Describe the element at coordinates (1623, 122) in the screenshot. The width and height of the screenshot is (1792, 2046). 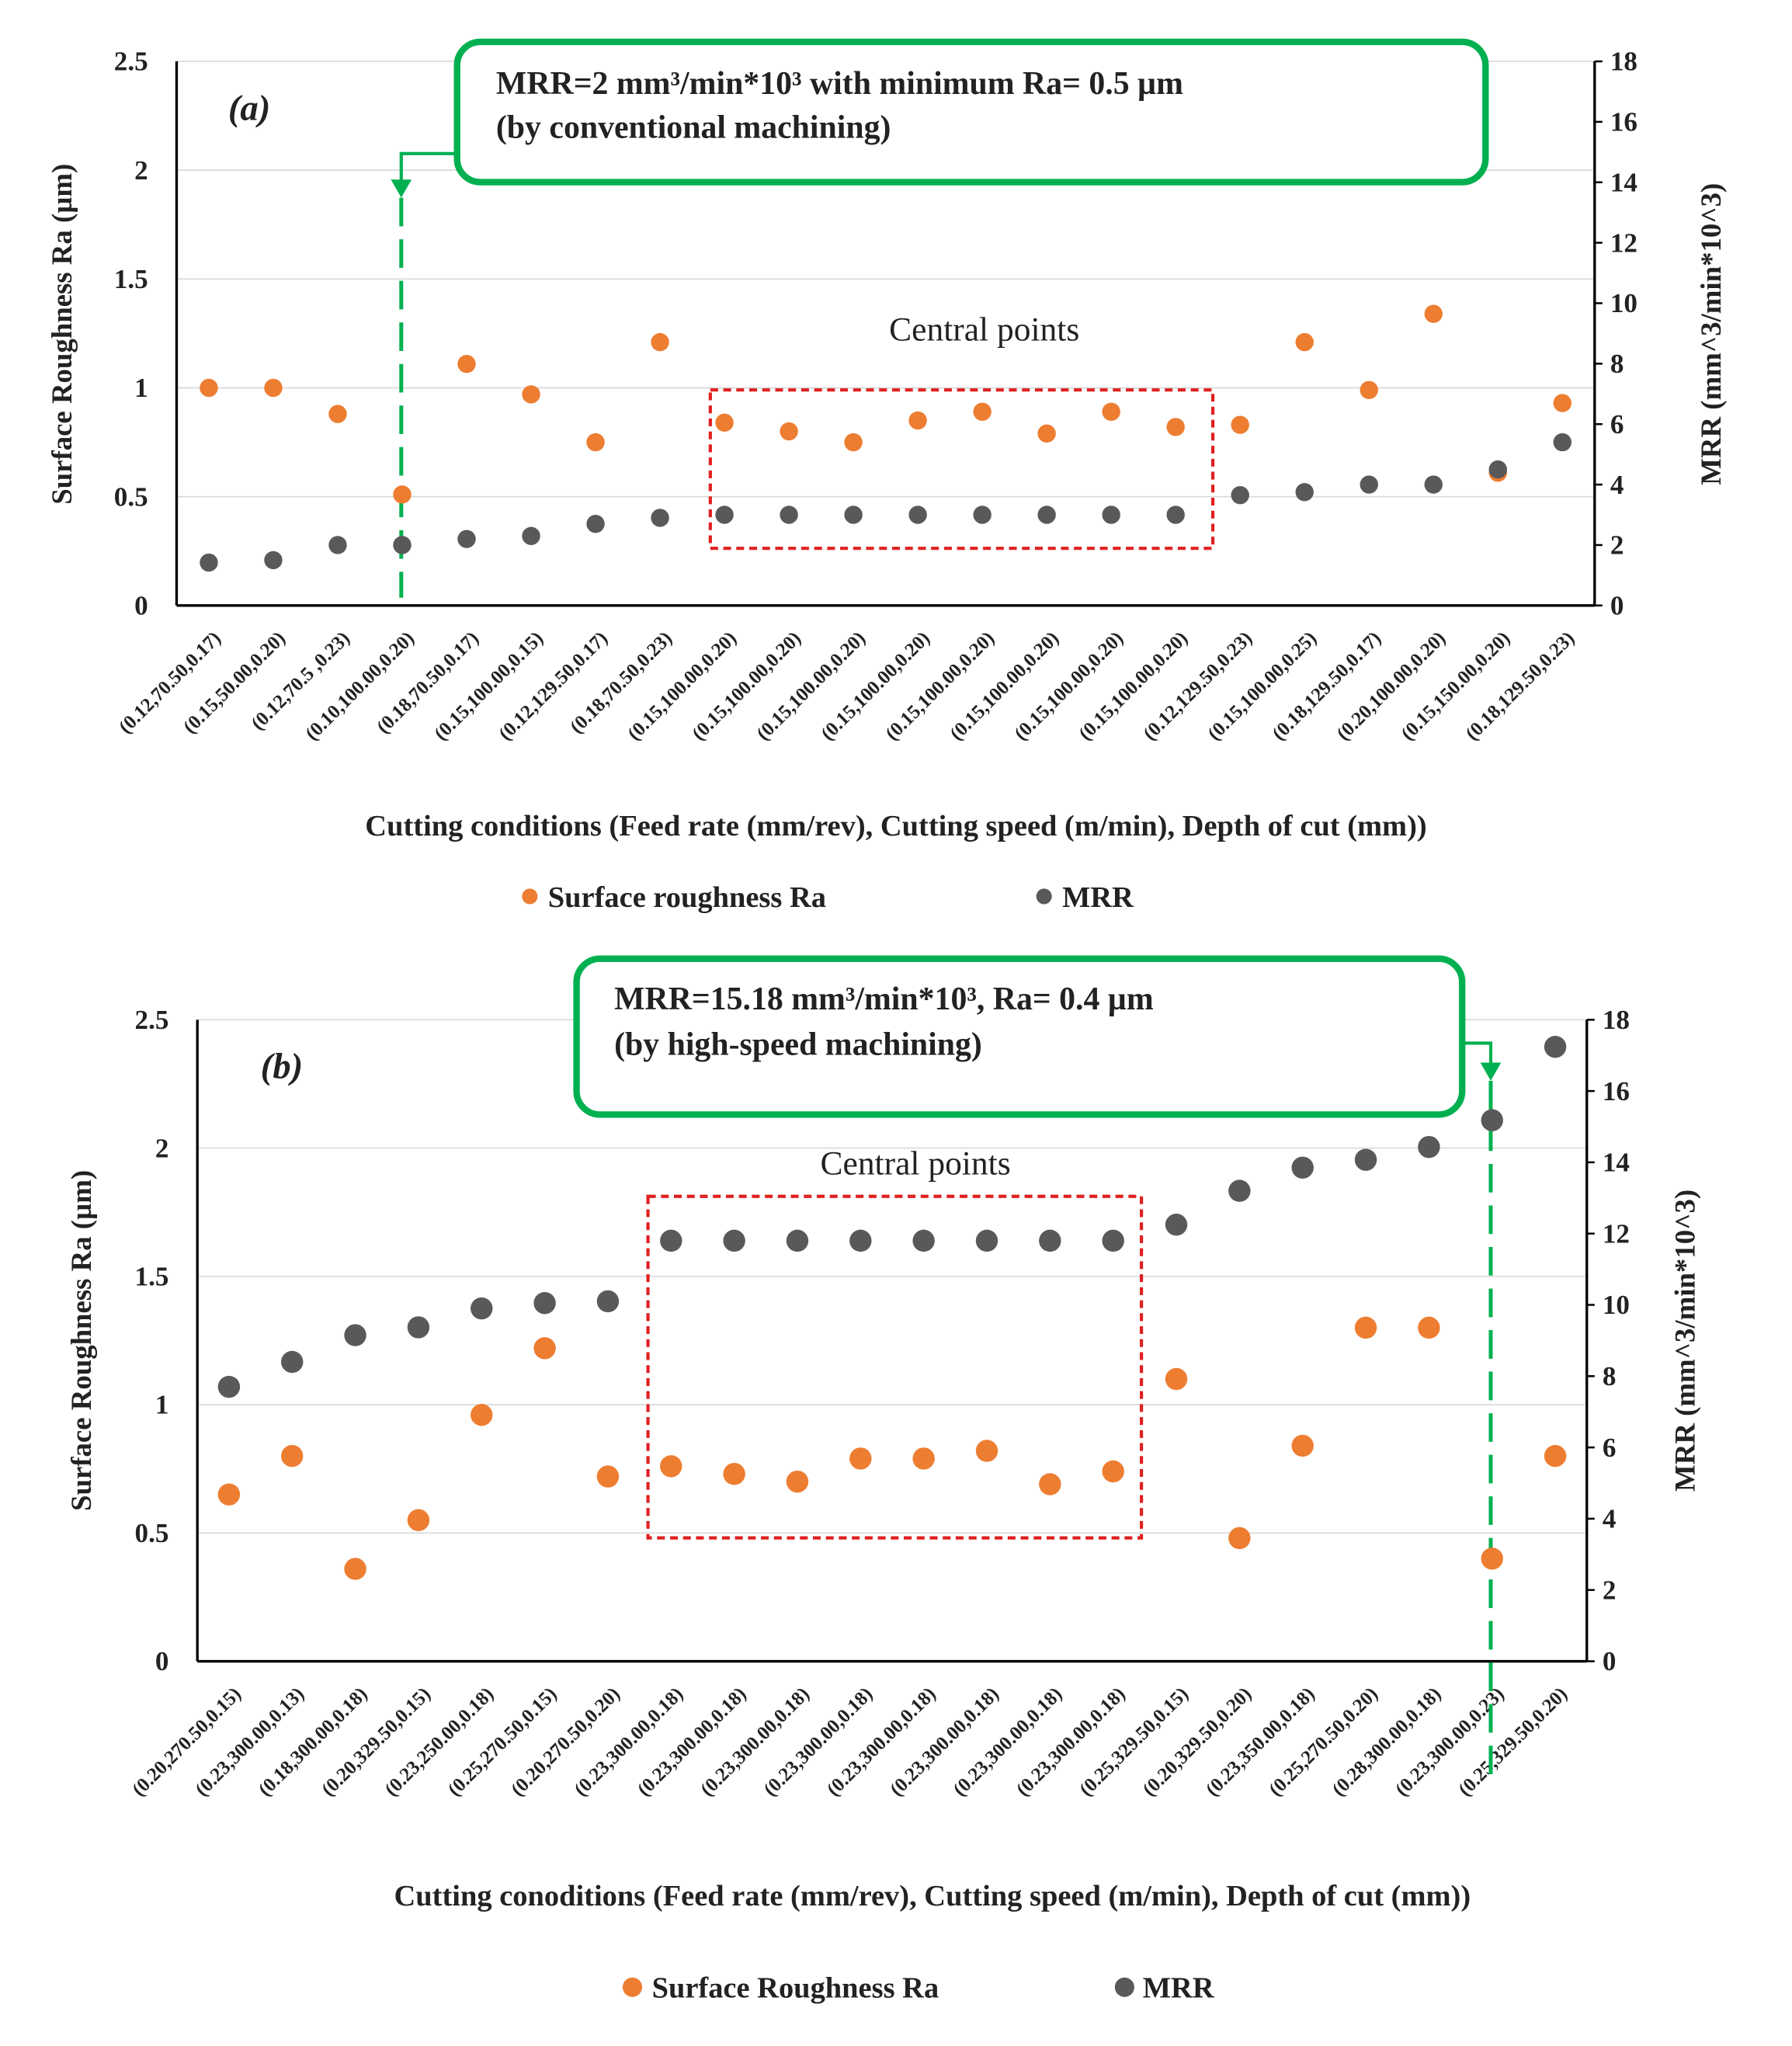
I see `y2-tick-label: 16` at that location.